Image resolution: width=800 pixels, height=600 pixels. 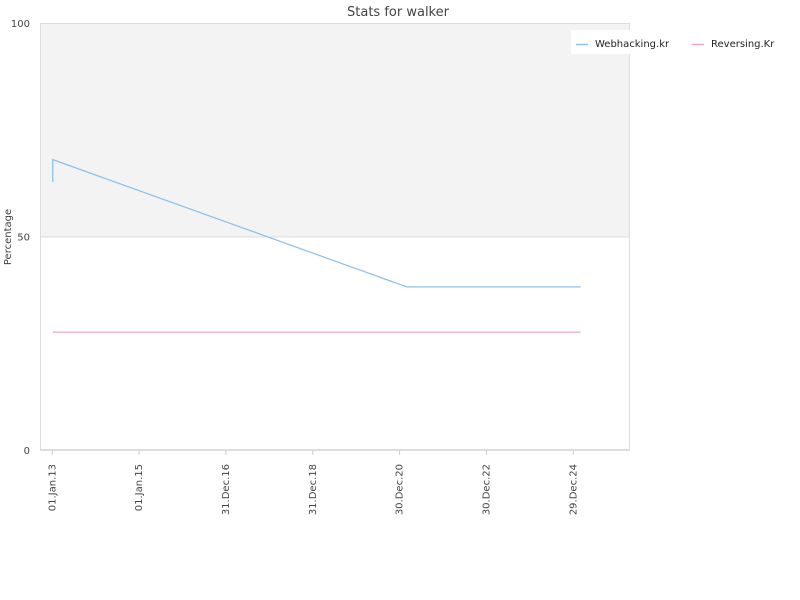 I want to click on y-tick-label: 50, so click(x=23, y=238).